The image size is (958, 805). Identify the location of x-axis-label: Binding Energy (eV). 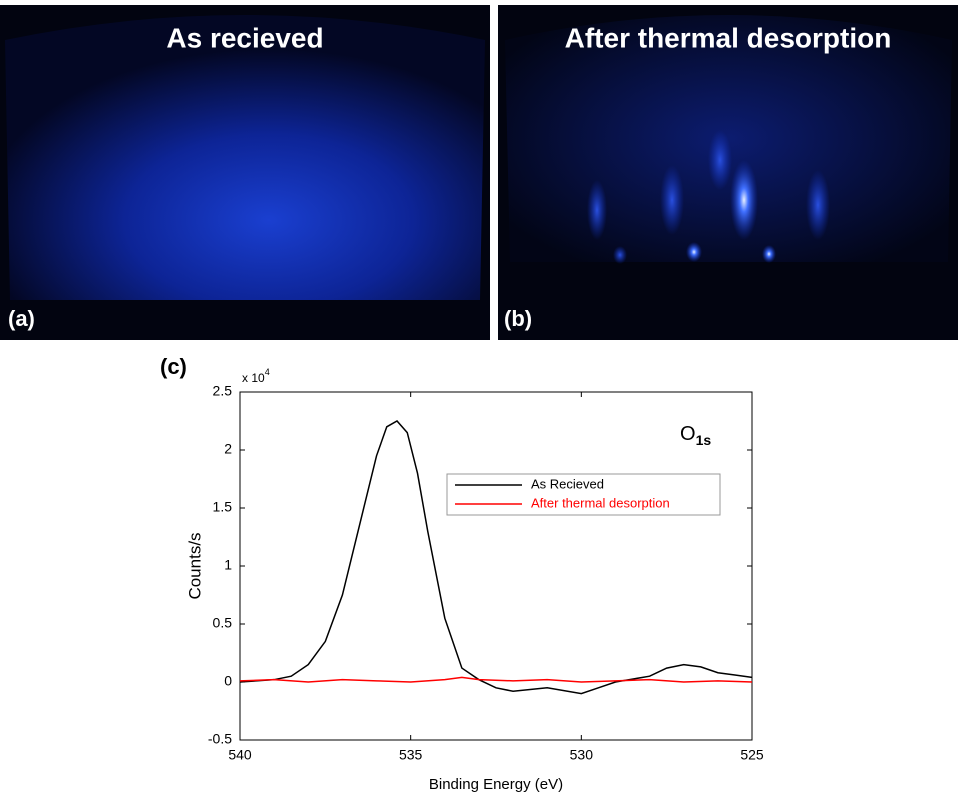
(496, 784).